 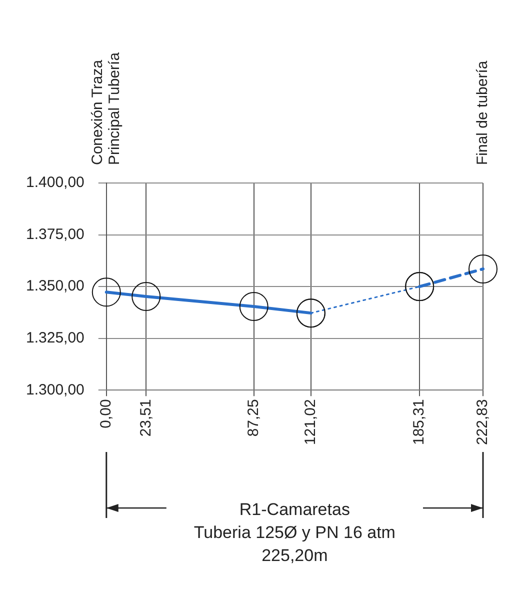 I want to click on x-tick-label: 0,00, so click(x=106, y=413).